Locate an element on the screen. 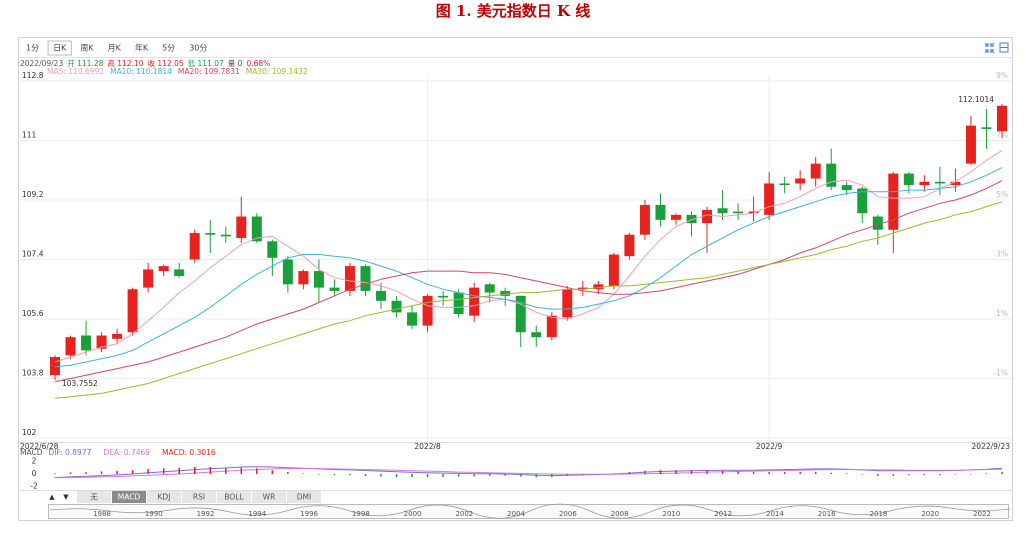 The width and height of the screenshot is (1026, 543). period-tab: 5分 is located at coordinates (168, 48).